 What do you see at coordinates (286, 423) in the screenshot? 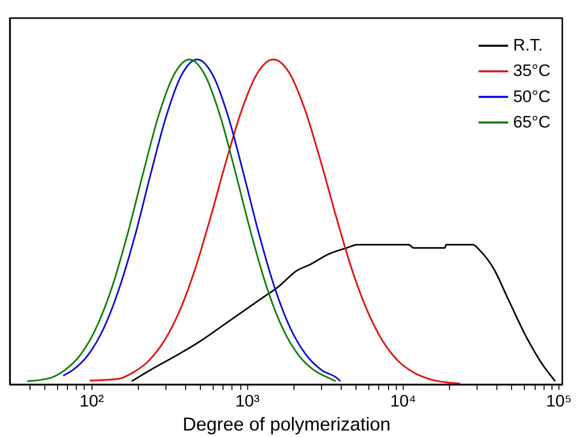
I see `x-axis-title: Degree of polymerization` at bounding box center [286, 423].